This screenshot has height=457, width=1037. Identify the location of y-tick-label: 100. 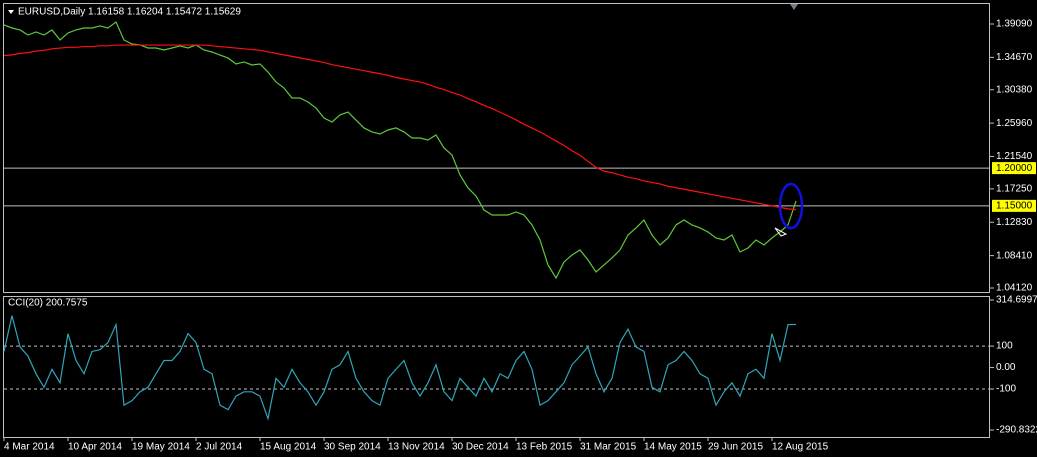
(1004, 346).